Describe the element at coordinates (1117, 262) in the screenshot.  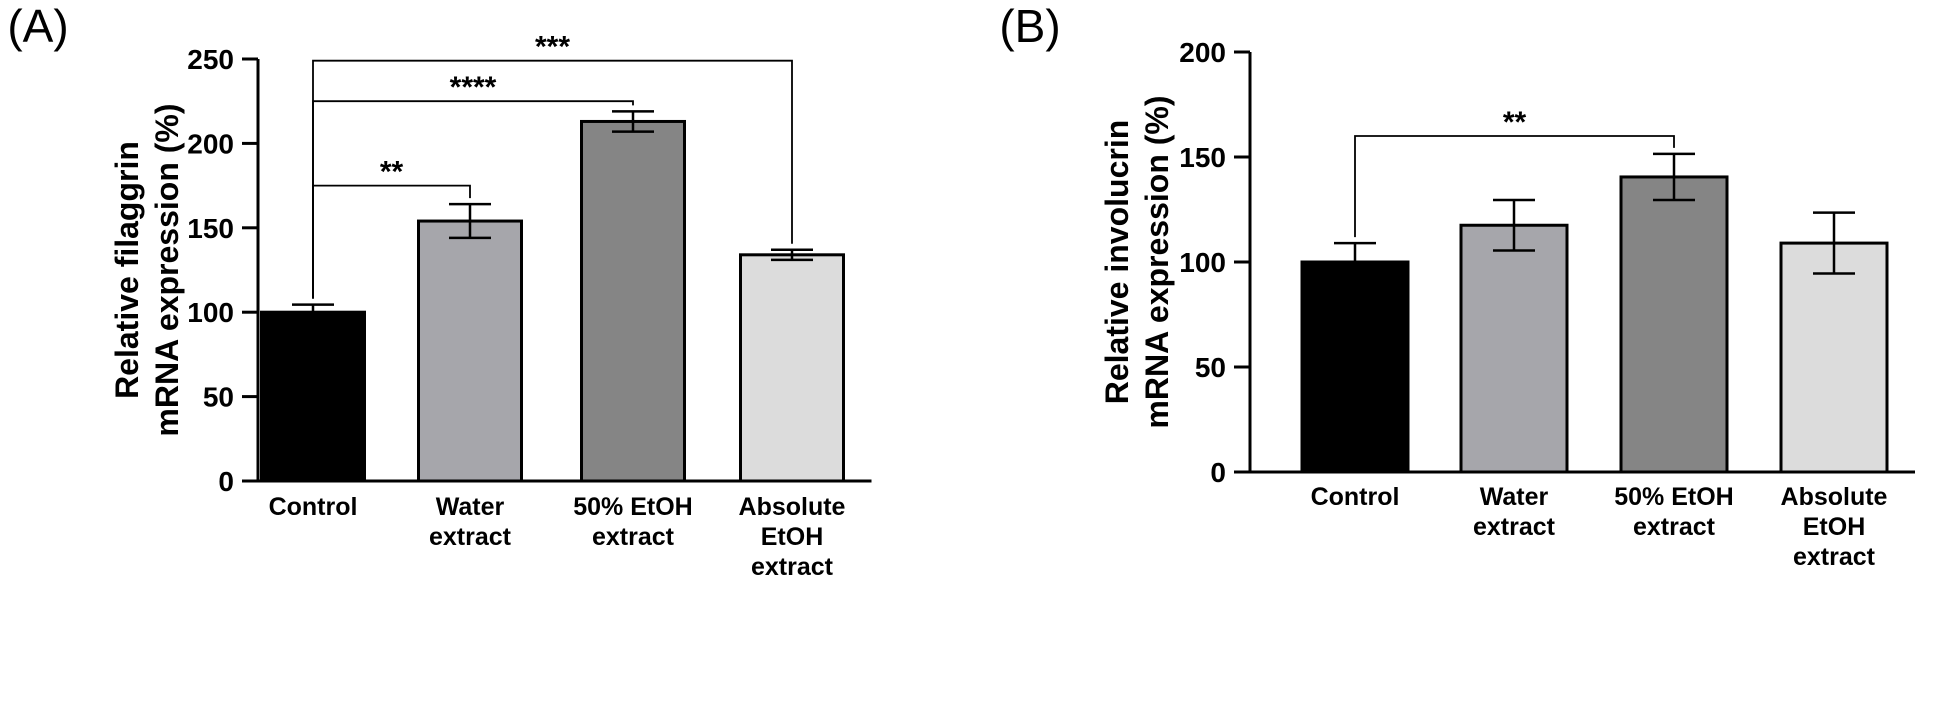
I see `y-axis-title-line: Relative involucrin` at that location.